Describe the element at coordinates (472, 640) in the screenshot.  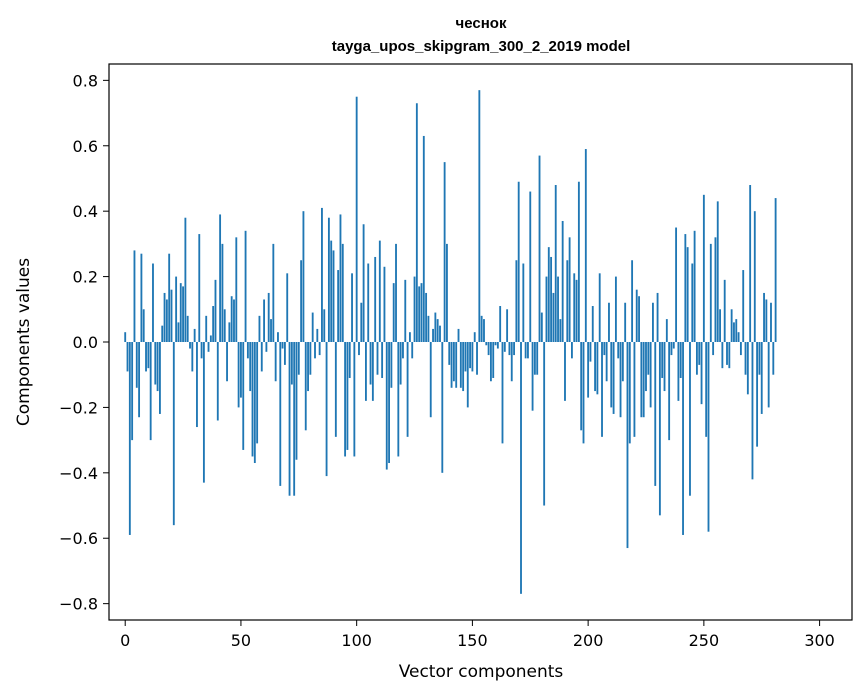
I see `x-tick-label: 150` at that location.